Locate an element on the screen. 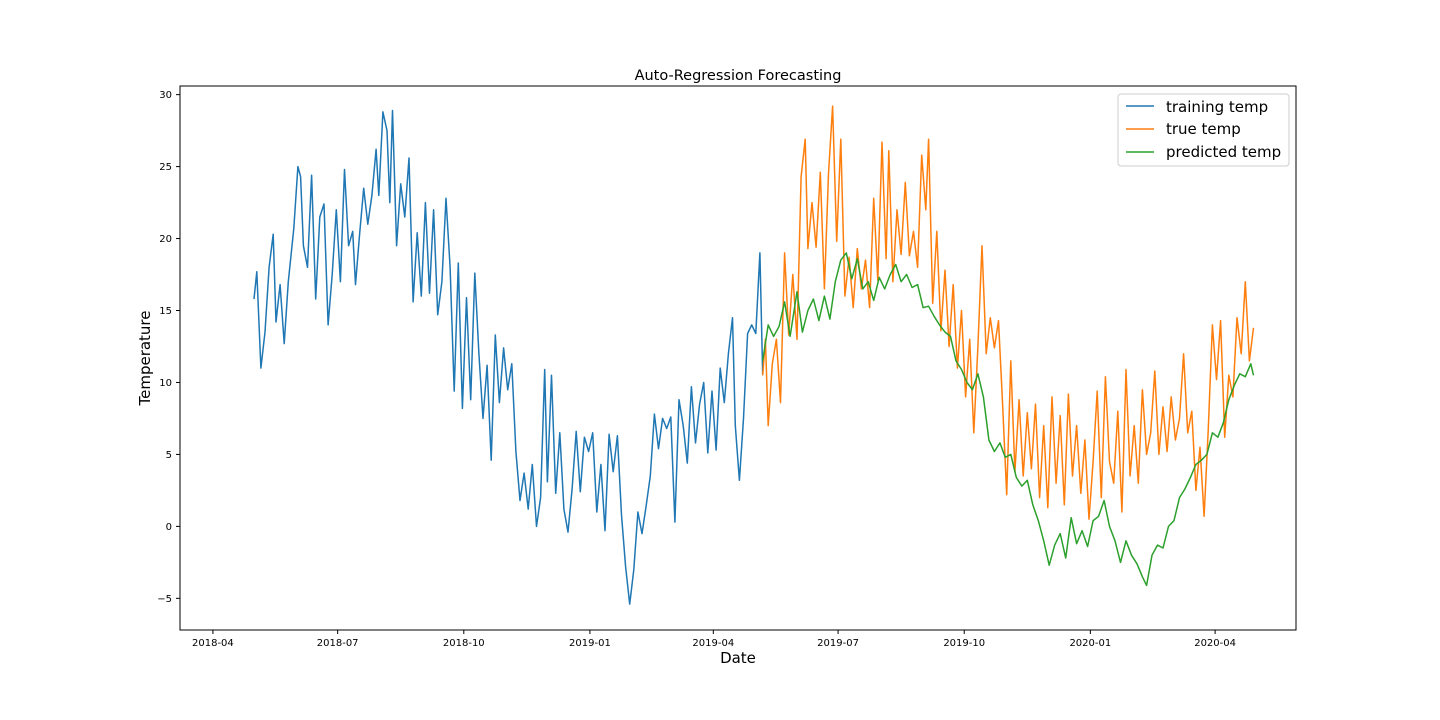  y-tick-label: 25 is located at coordinates (165, 167).